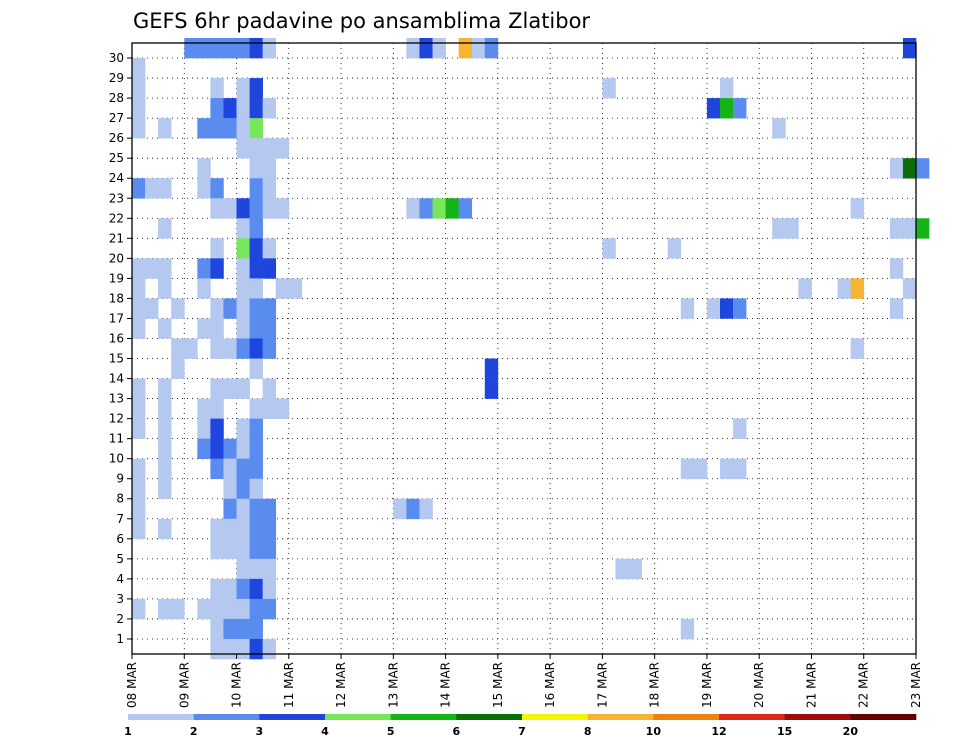  What do you see at coordinates (602, 685) in the screenshot?
I see `x-tick-label: 17 MAR` at bounding box center [602, 685].